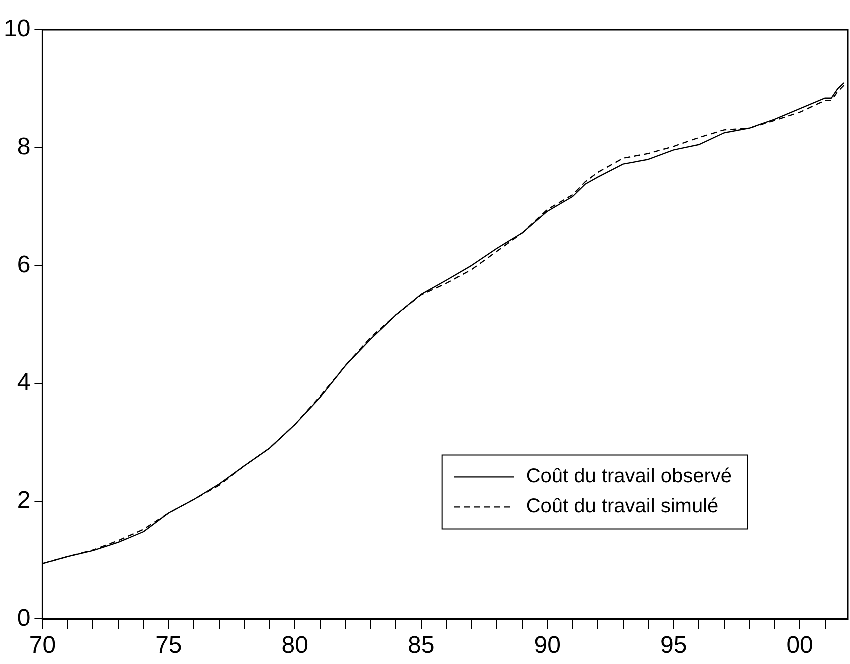 This screenshot has height=664, width=850. What do you see at coordinates (17, 29) in the screenshot?
I see `y-tick-label: 10` at bounding box center [17, 29].